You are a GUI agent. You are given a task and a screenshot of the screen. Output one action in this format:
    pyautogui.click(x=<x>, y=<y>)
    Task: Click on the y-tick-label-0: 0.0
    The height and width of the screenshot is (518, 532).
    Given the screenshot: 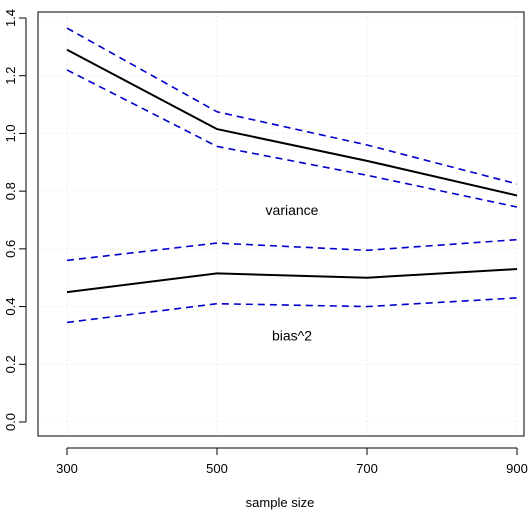 What is the action you would take?
    pyautogui.click(x=10, y=422)
    